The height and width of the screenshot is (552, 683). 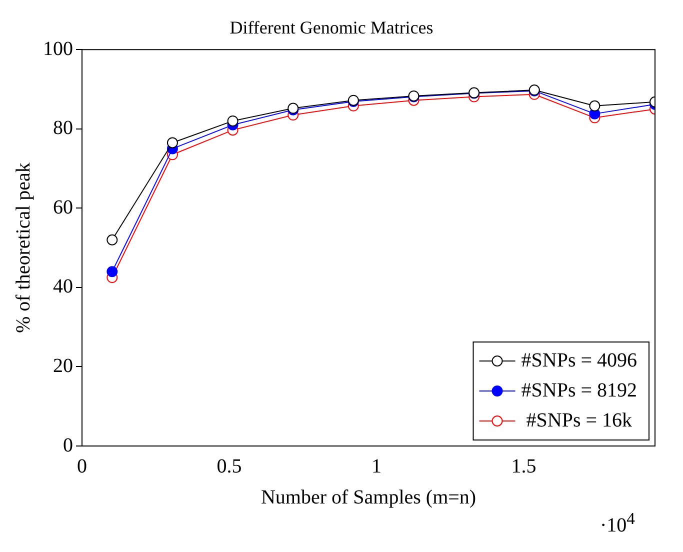 What do you see at coordinates (332, 28) in the screenshot?
I see `chart-title: Different Genomic Matrices` at bounding box center [332, 28].